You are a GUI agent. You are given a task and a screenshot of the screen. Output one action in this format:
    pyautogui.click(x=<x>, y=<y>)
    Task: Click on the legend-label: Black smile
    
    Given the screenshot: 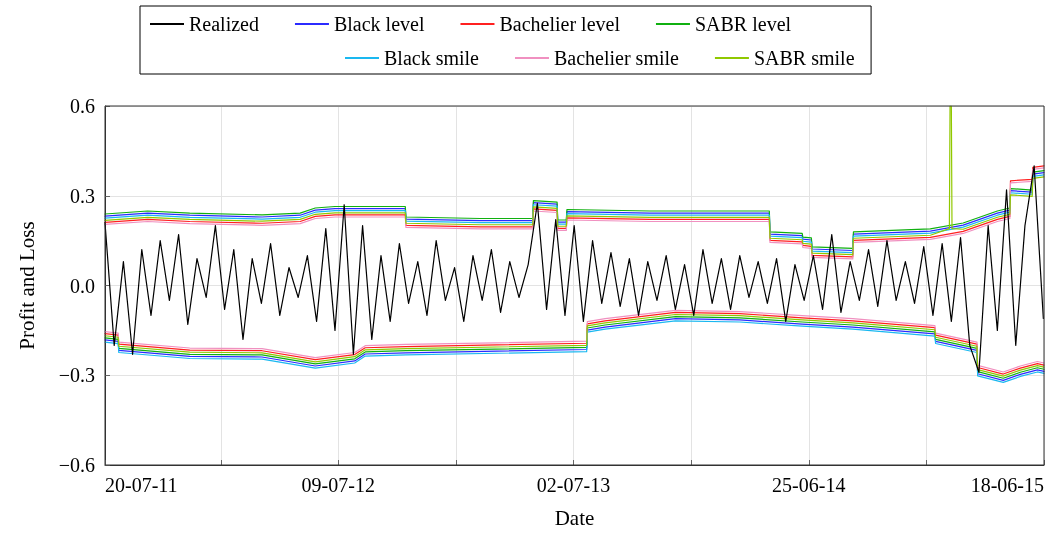 What is the action you would take?
    pyautogui.click(x=432, y=58)
    